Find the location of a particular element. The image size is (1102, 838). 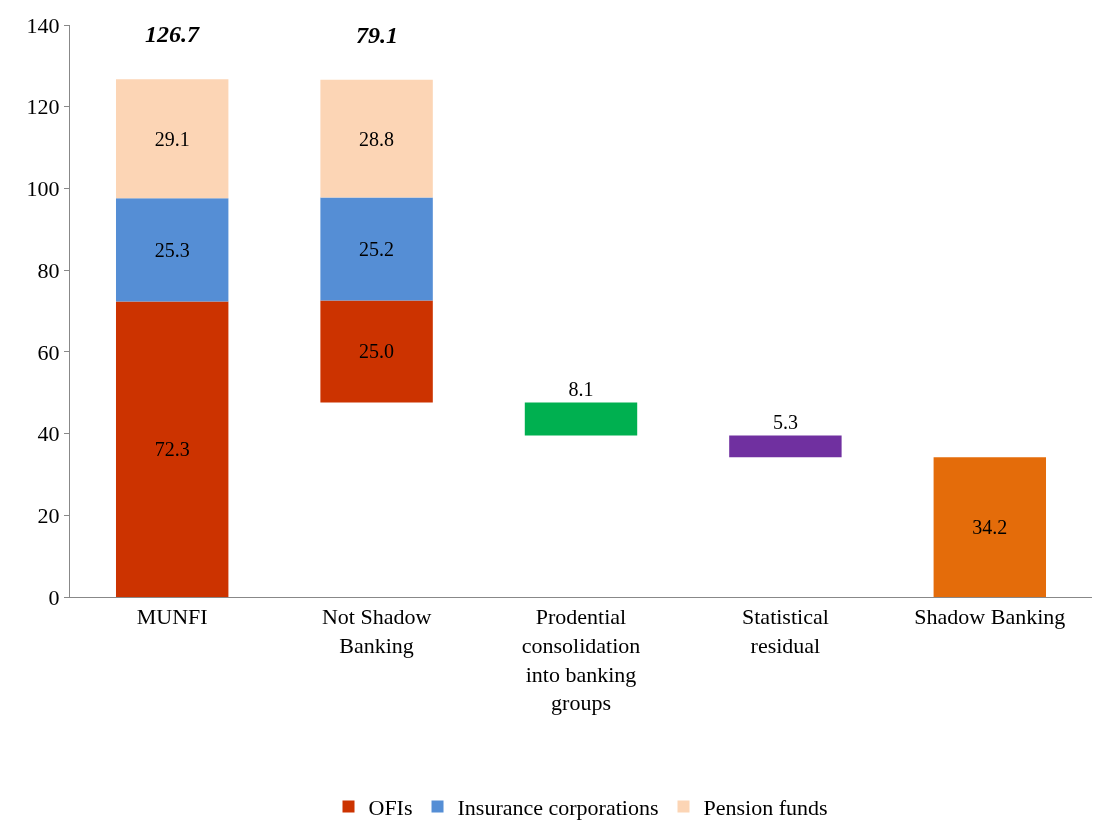

y-tick-label: 100 is located at coordinates (43, 189).